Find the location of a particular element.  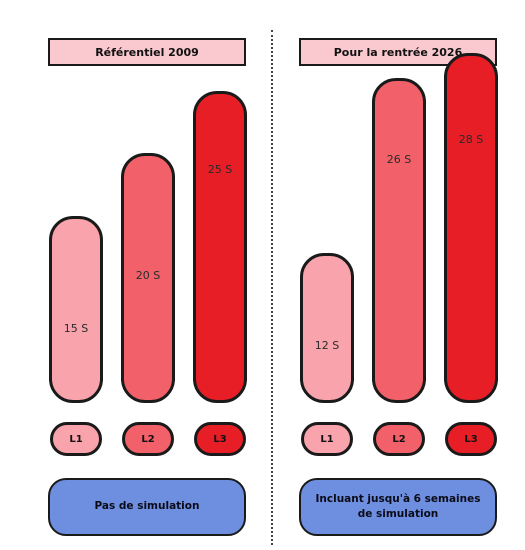

right-bar-value-label: 26 S is located at coordinates (399, 159).